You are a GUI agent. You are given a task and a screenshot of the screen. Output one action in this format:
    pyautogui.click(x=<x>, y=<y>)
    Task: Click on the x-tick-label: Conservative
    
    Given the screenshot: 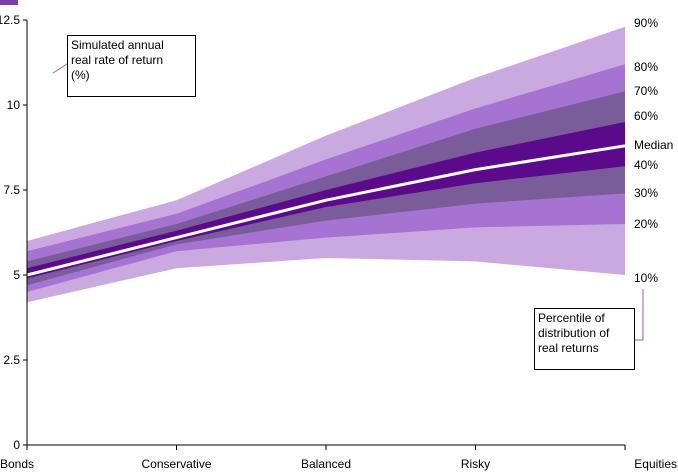 What is the action you would take?
    pyautogui.click(x=176, y=464)
    